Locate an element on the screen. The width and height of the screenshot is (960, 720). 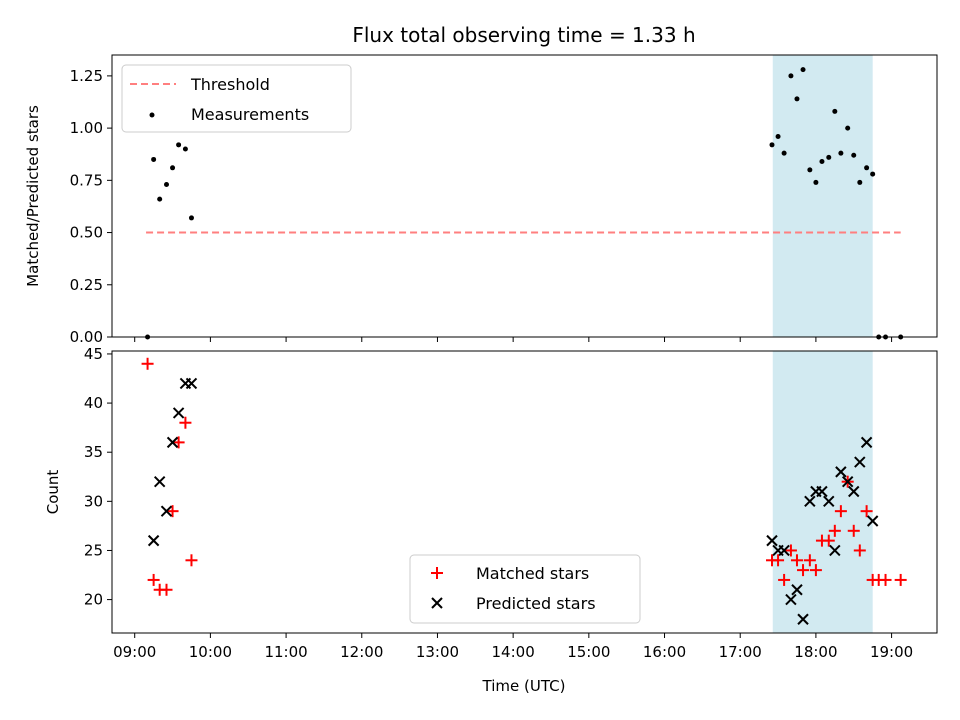
y-tick-label: 0.25 is located at coordinates (86, 285).